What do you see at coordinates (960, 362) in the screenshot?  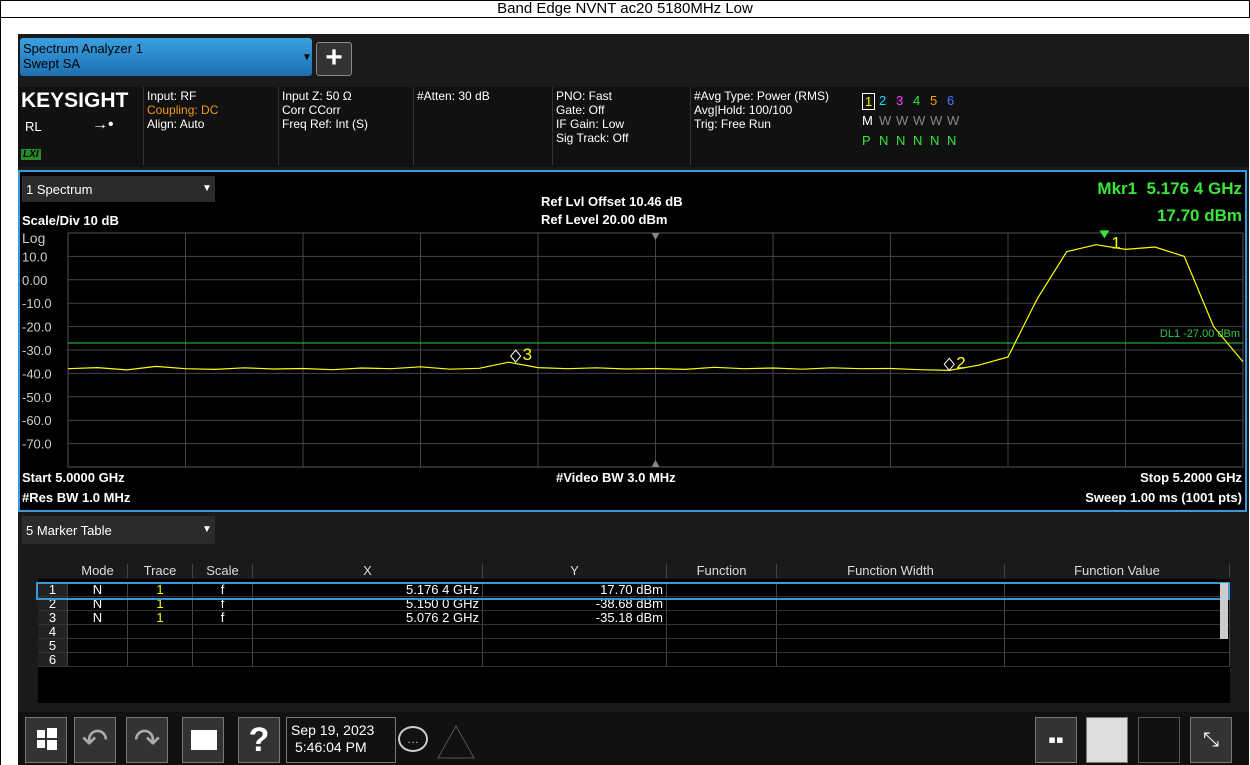 I see `marker-label: 2` at bounding box center [960, 362].